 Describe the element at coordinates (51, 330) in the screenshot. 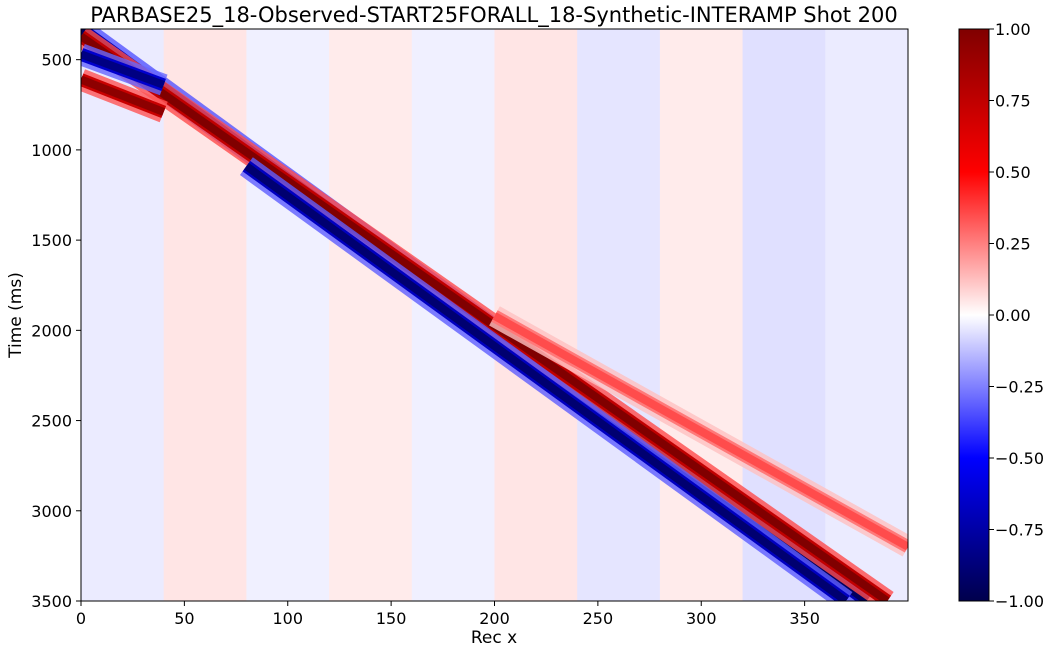

I see `y-tick-label: 2000` at that location.